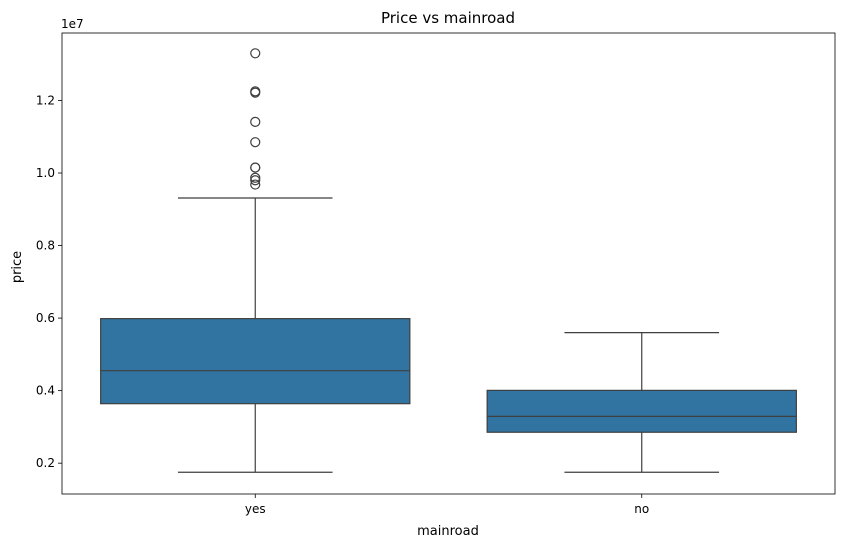  What do you see at coordinates (45, 246) in the screenshot?
I see `y-tick-label: 0.8` at bounding box center [45, 246].